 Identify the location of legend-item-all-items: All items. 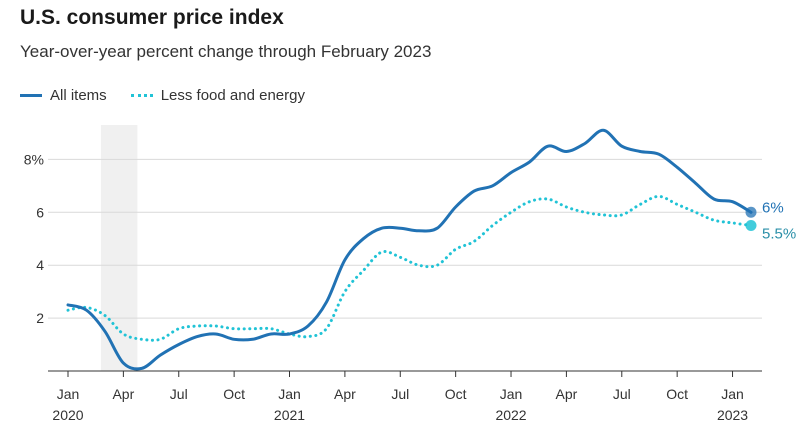
(63, 95).